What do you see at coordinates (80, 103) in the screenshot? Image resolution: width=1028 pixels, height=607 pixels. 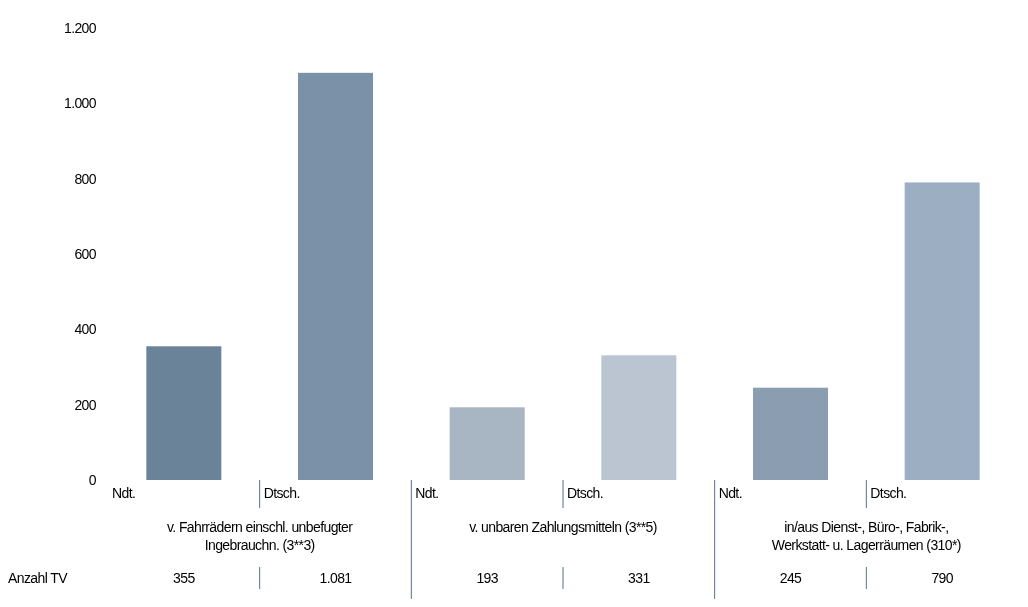 I see `y-tick-label: 1.000` at bounding box center [80, 103].